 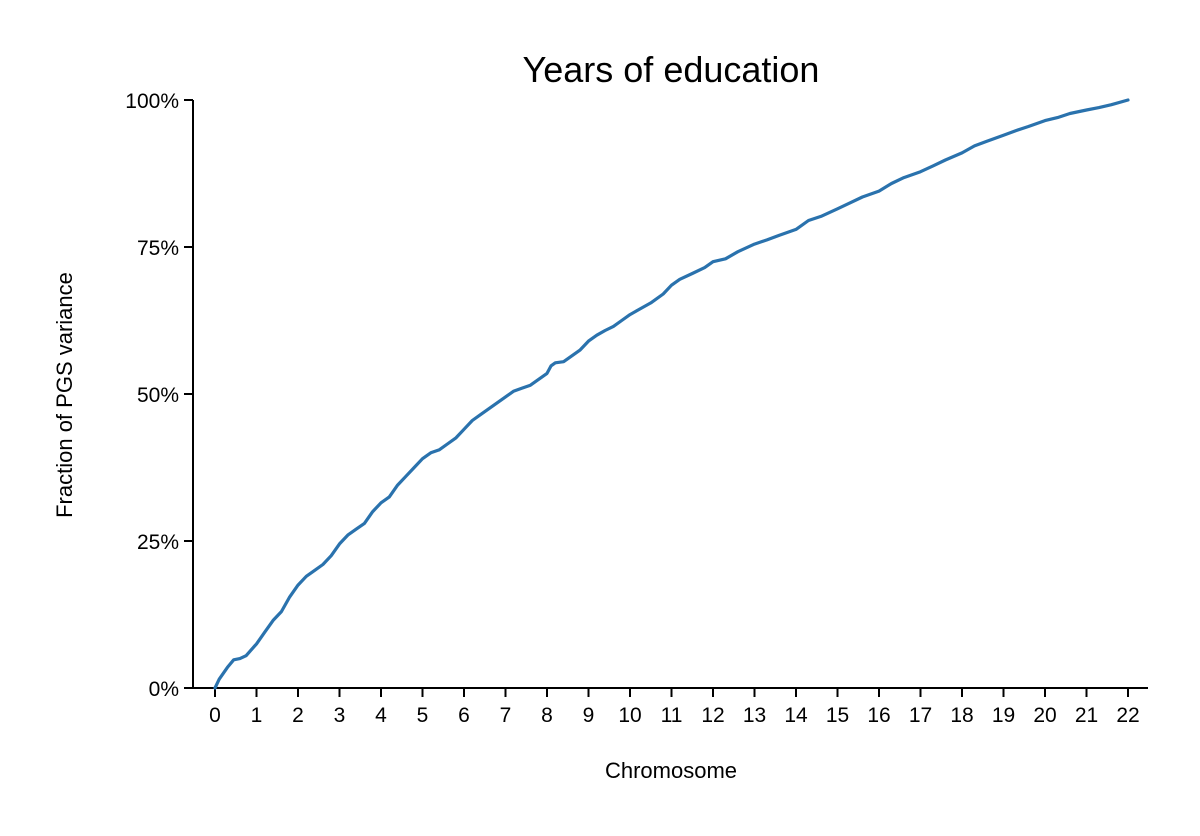 I want to click on x-tick-label: 13, so click(x=754, y=715).